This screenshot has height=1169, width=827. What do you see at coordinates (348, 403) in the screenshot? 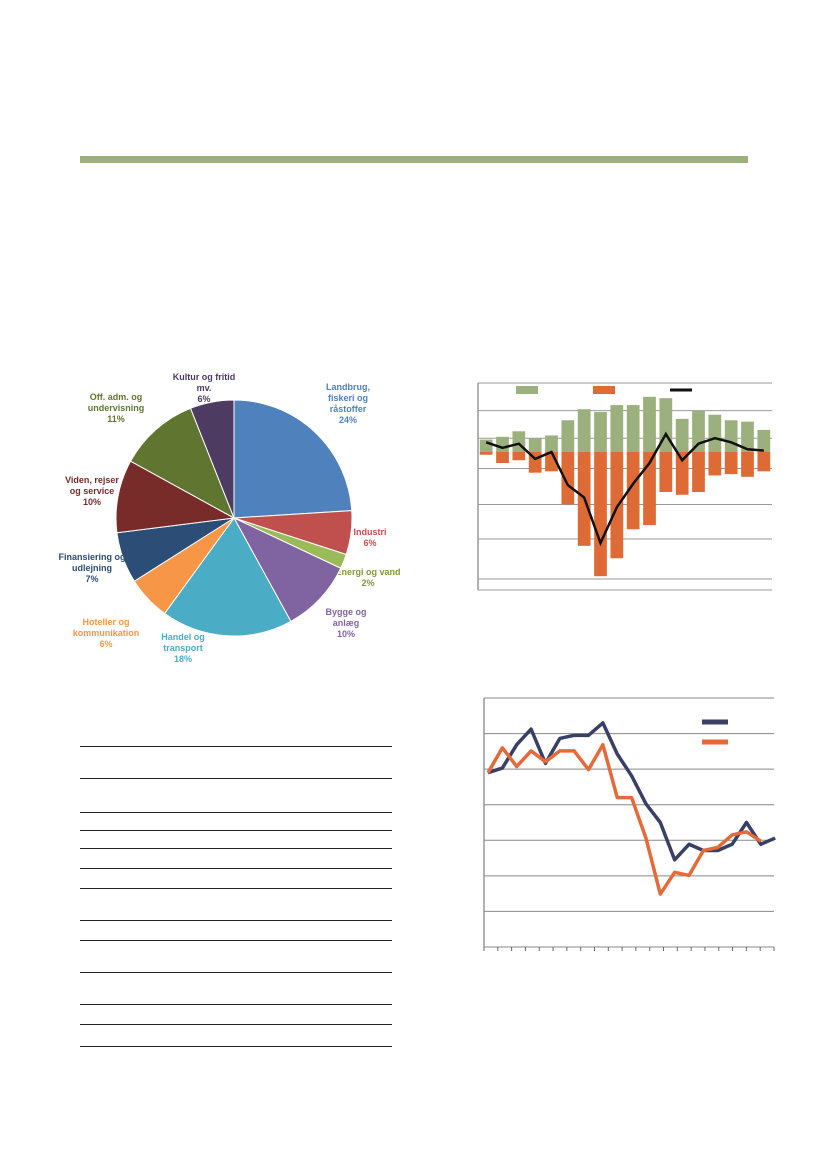
I see `pie-slice-label: Landbrug, fiskeri og råstoffer 24%` at bounding box center [348, 403].